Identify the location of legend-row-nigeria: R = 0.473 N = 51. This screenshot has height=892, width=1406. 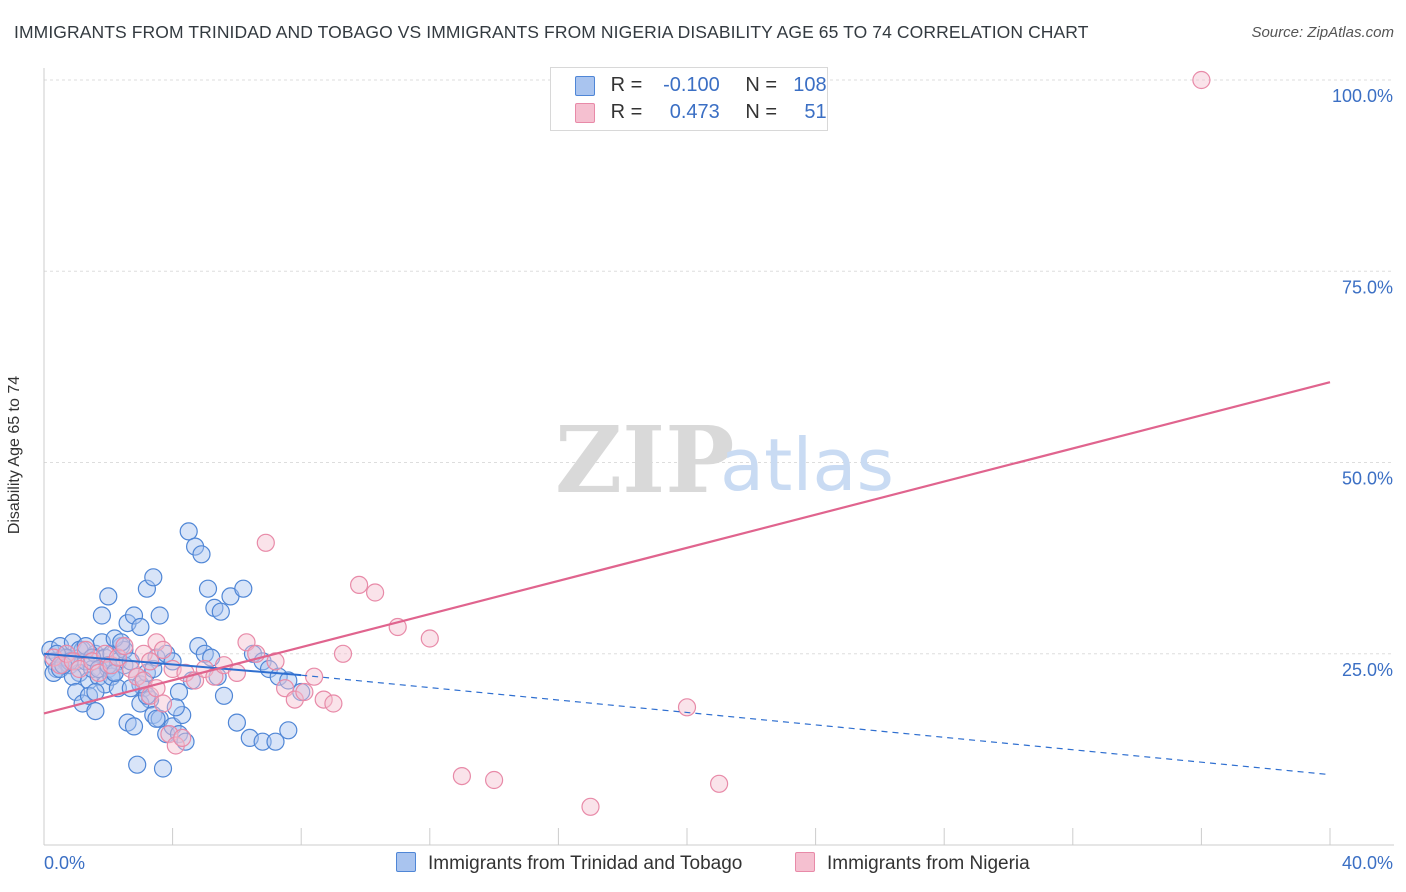
(701, 113).